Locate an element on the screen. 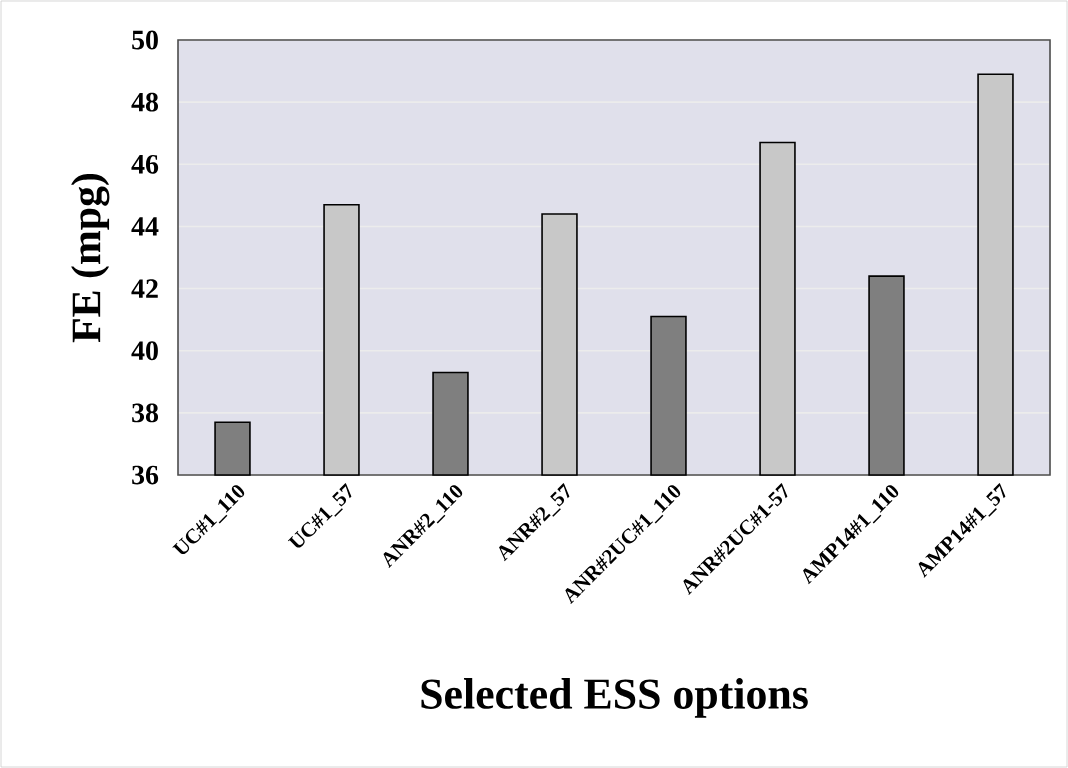 The height and width of the screenshot is (768, 1068). y-tick-label: 40 is located at coordinates (144, 351).